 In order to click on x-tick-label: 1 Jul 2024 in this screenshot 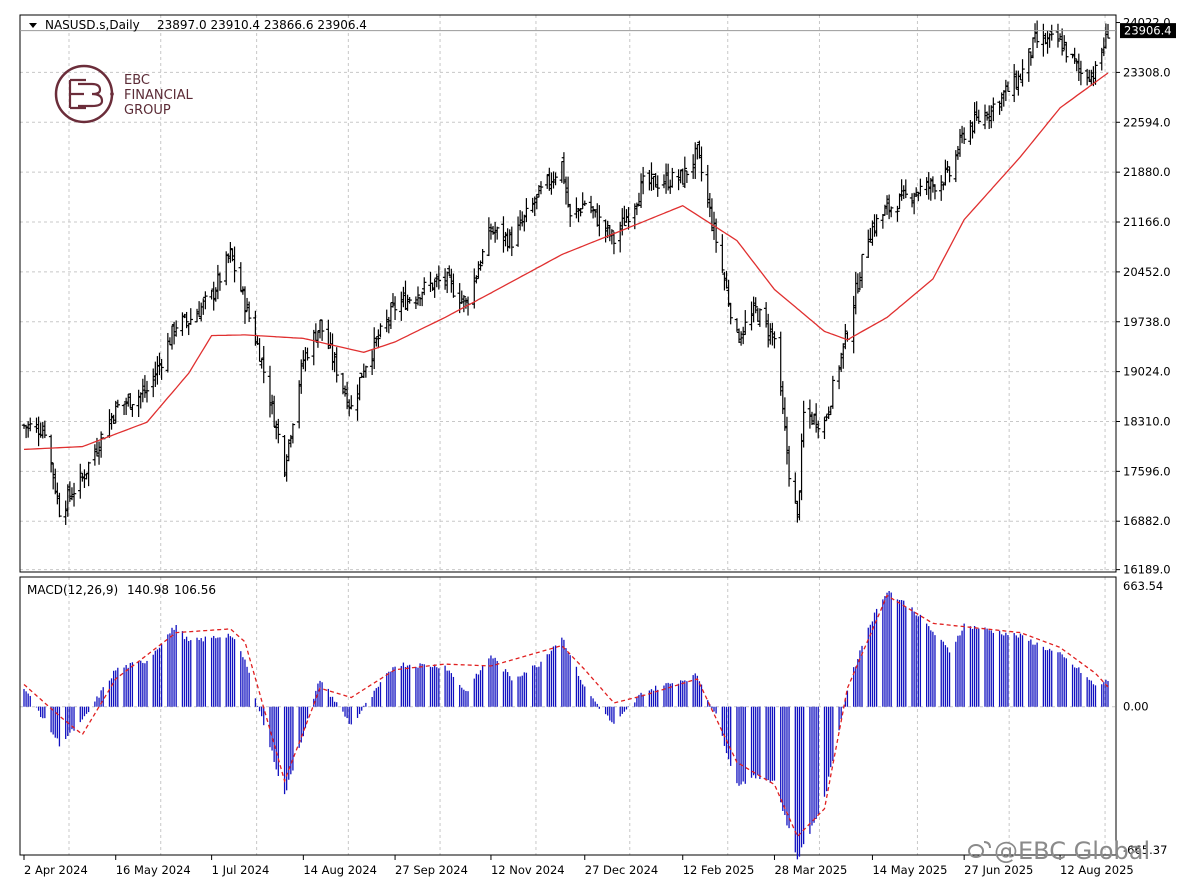, I will do `click(241, 870)`.